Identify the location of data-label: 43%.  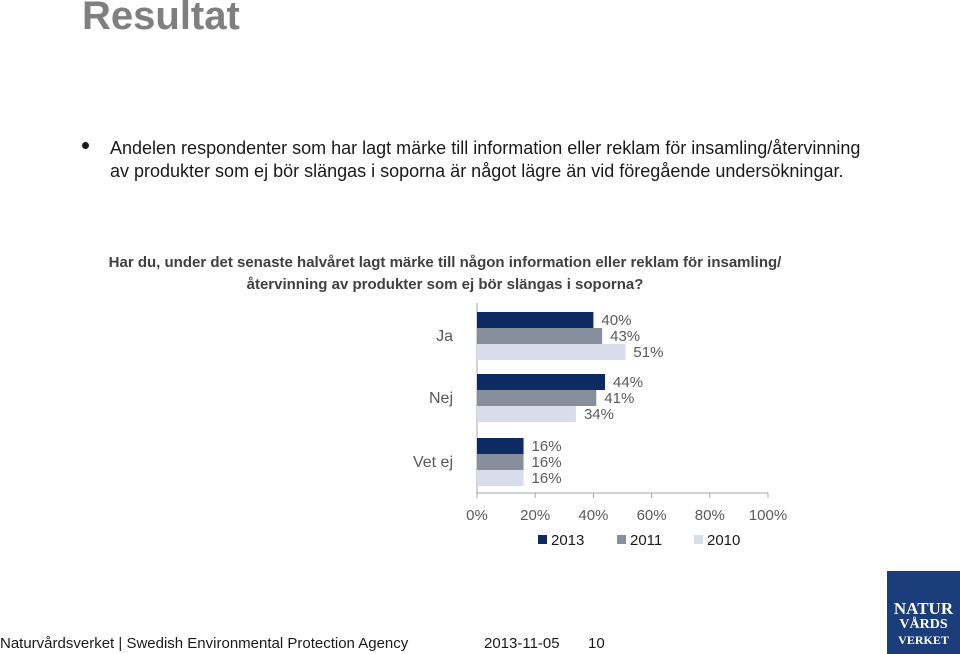
(625, 336).